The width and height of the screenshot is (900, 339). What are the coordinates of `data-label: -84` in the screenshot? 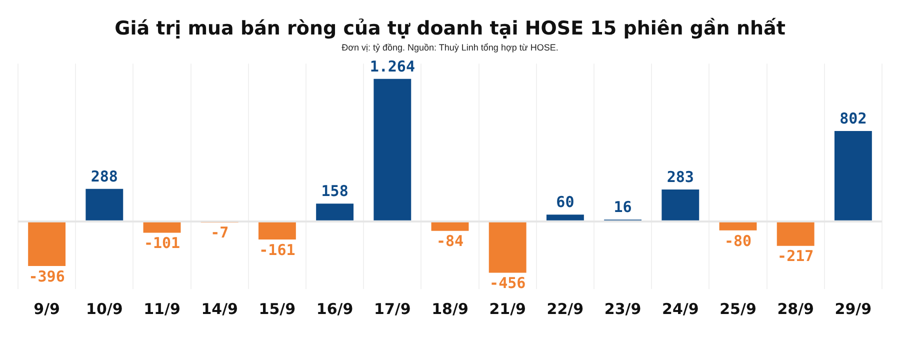 It's located at (450, 241).